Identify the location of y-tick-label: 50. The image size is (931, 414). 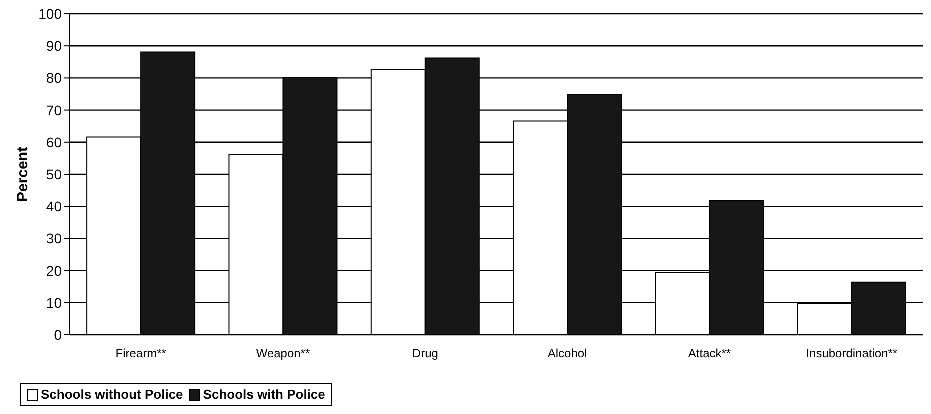
(54, 174).